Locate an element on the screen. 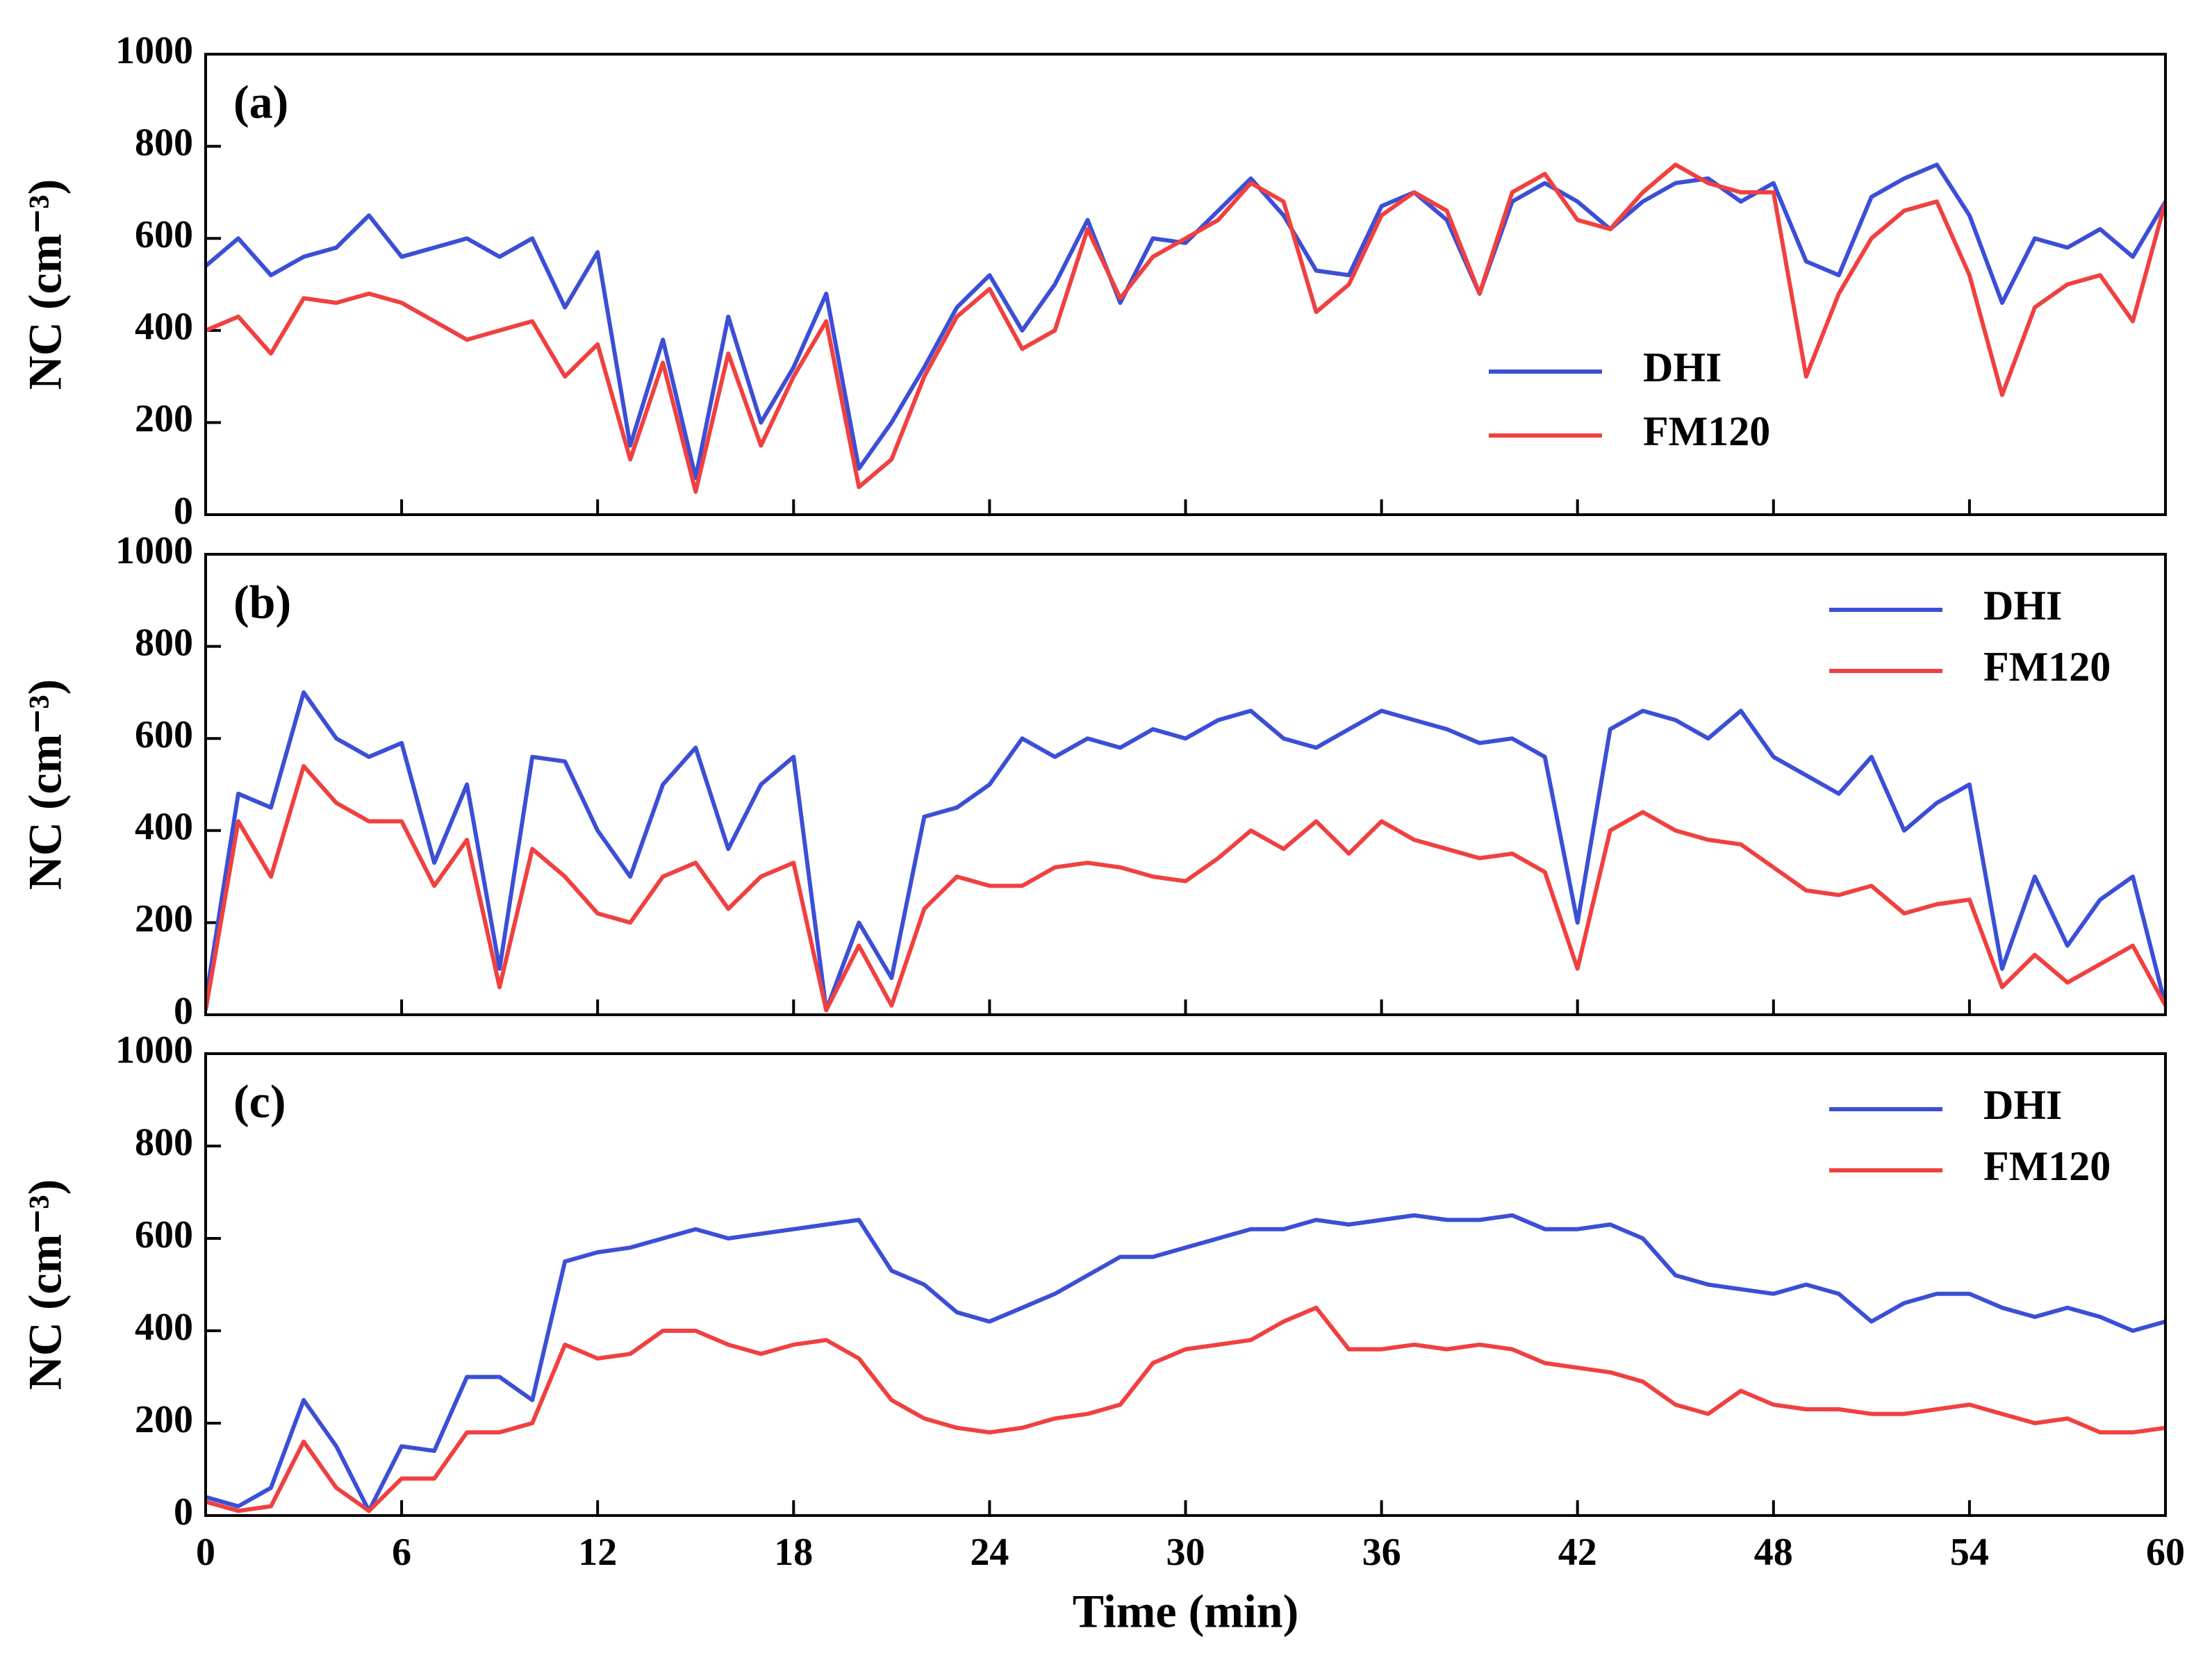  panel-label: (c) is located at coordinates (259, 1101).